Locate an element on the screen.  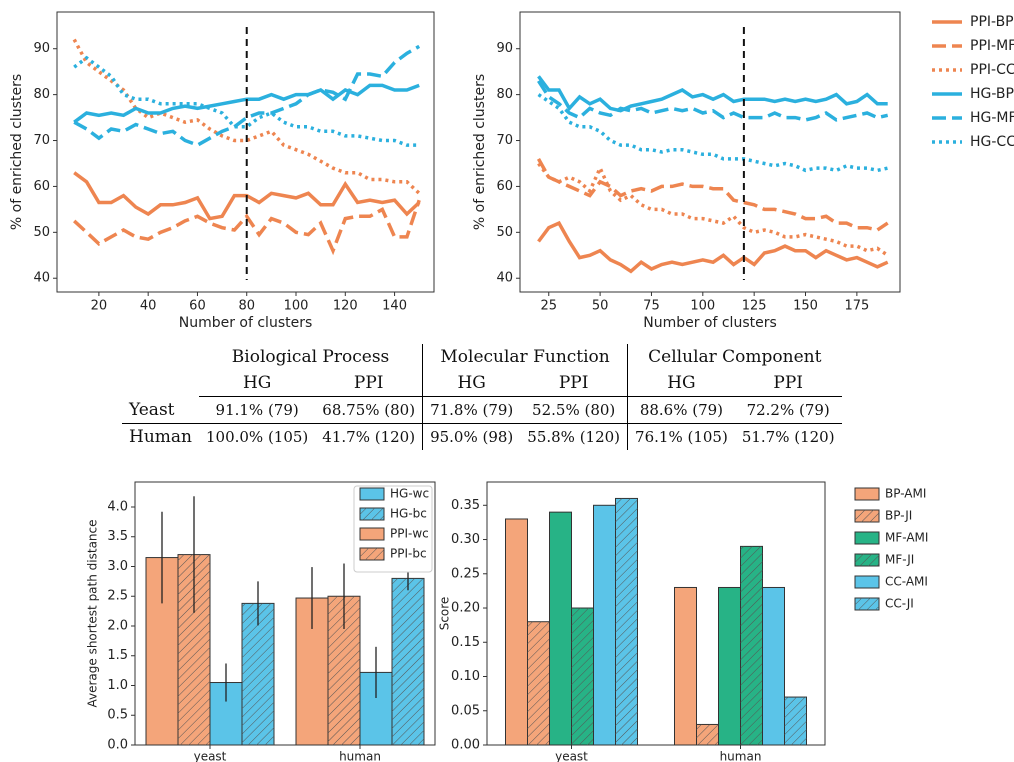
table-cell: 100.0% (105) is located at coordinates (257, 436).